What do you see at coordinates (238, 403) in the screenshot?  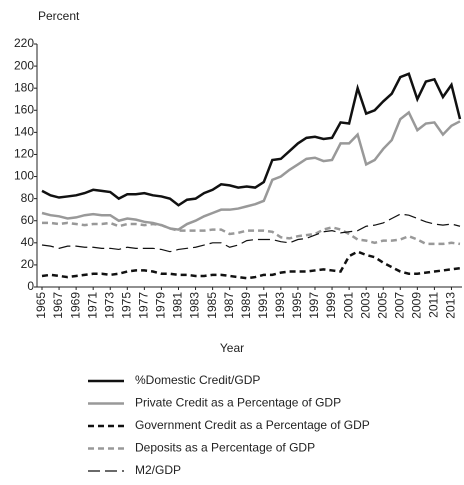 I see `legend-label: Private Credit as a Percentage of GDP` at bounding box center [238, 403].